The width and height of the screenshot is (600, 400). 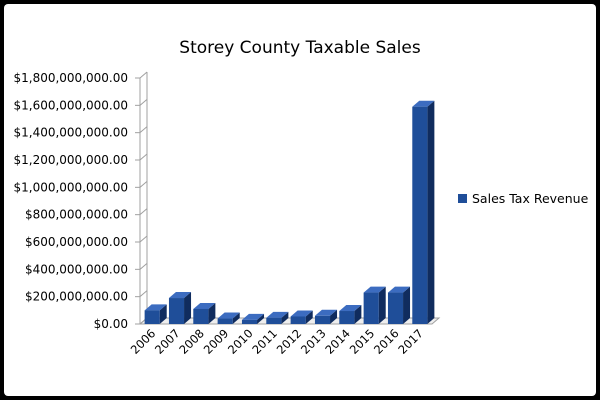 I want to click on y-tick-label: $400,000,000.00, so click(x=76, y=269).